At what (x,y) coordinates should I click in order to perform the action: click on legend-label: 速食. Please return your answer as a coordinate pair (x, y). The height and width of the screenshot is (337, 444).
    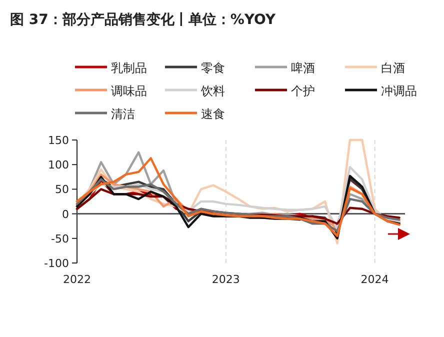
    Looking at the image, I should click on (213, 114).